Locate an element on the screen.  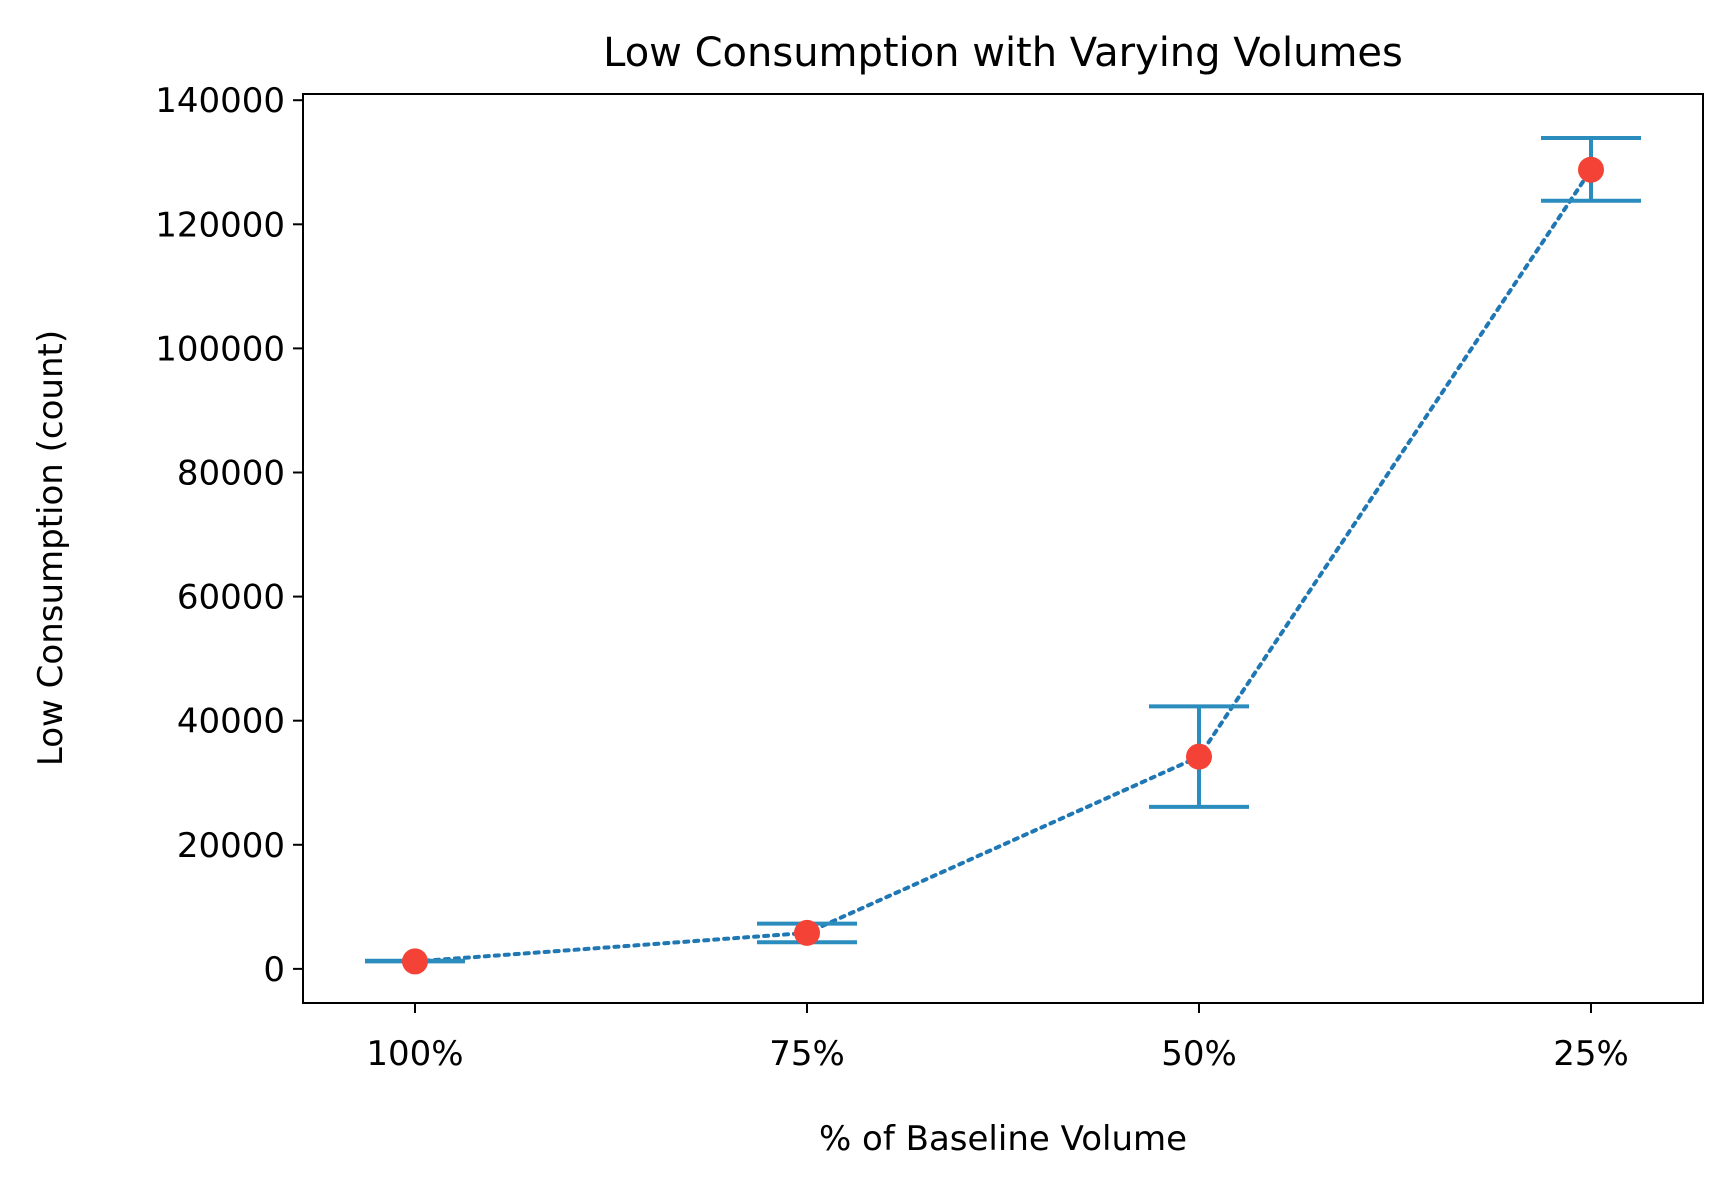
y-tick-label: 120000 is located at coordinates (220, 225).